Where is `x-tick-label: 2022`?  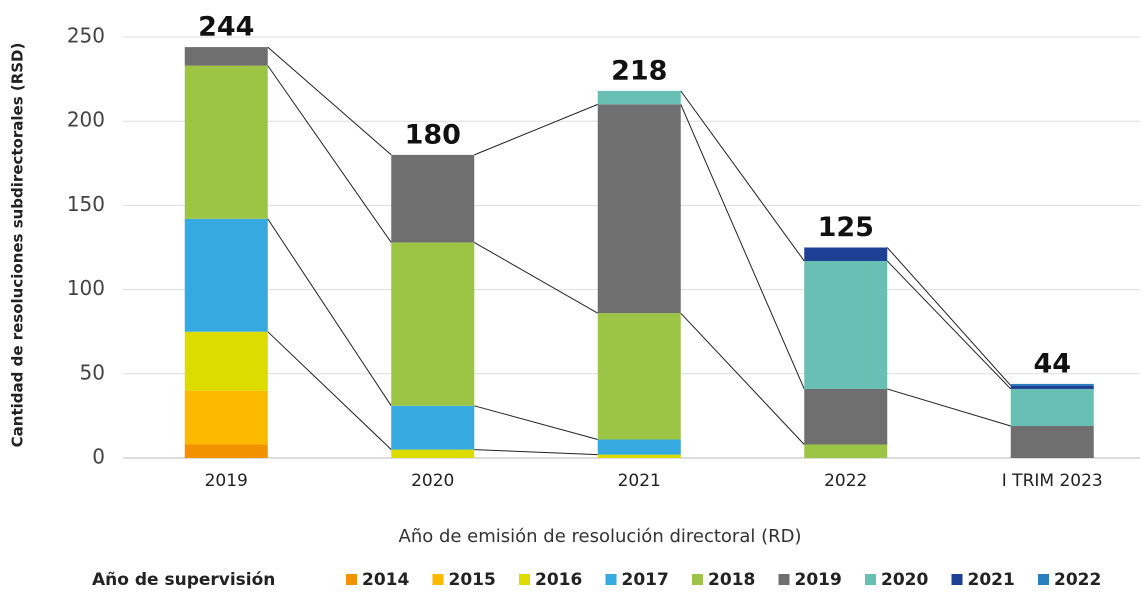 x-tick-label: 2022 is located at coordinates (845, 481).